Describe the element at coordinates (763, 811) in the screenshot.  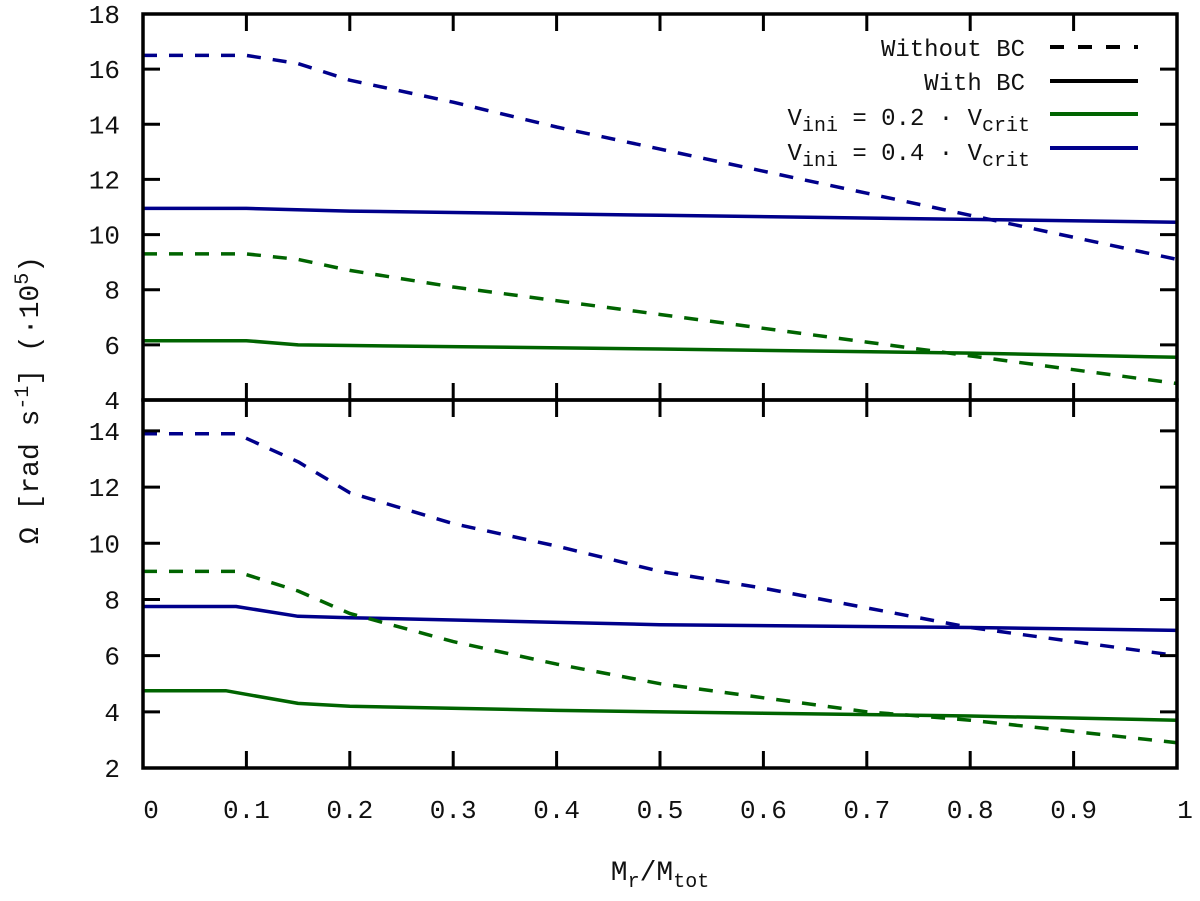
I see `x-tick-label: 0.6` at that location.